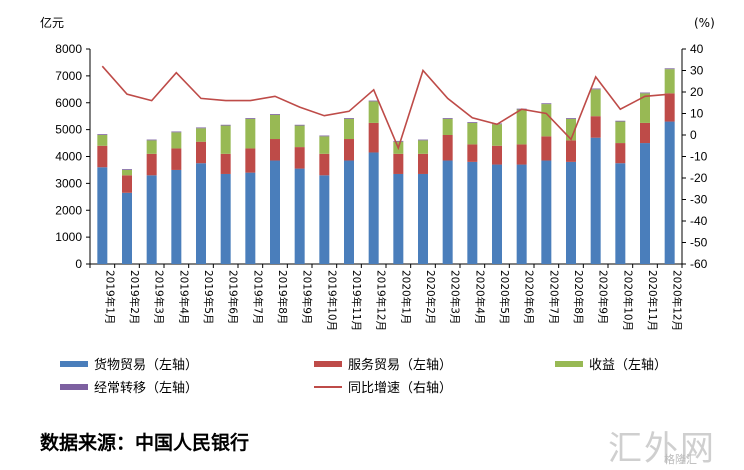 The width and height of the screenshot is (744, 470). Describe the element at coordinates (400, 365) in the screenshot. I see `legend-label-services: 服务贸易（左轴）` at that location.